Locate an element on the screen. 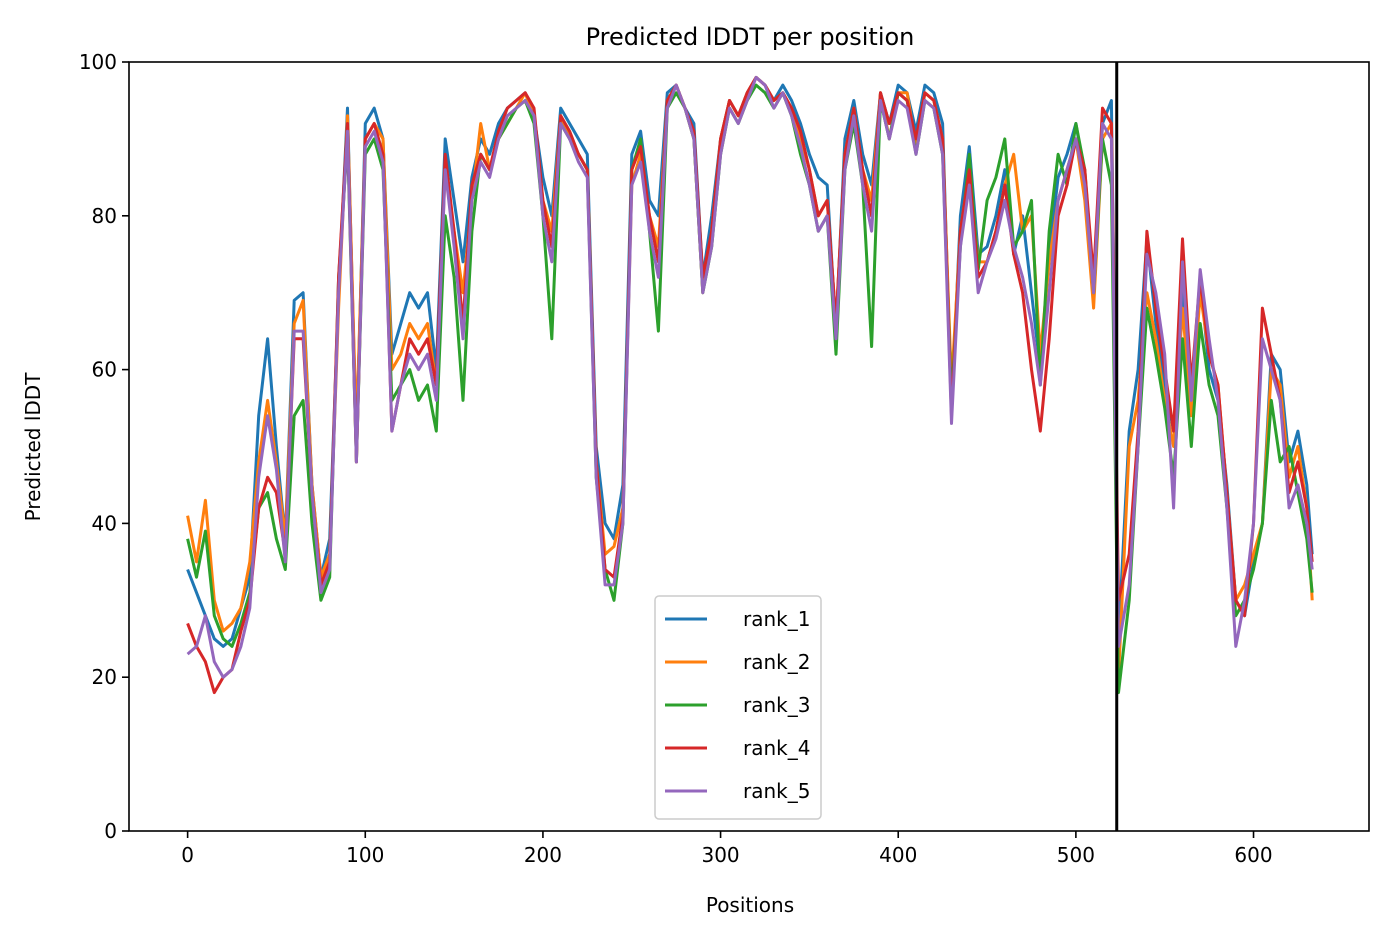 The height and width of the screenshot is (939, 1391). x-tick-label: 500 is located at coordinates (1076, 855).